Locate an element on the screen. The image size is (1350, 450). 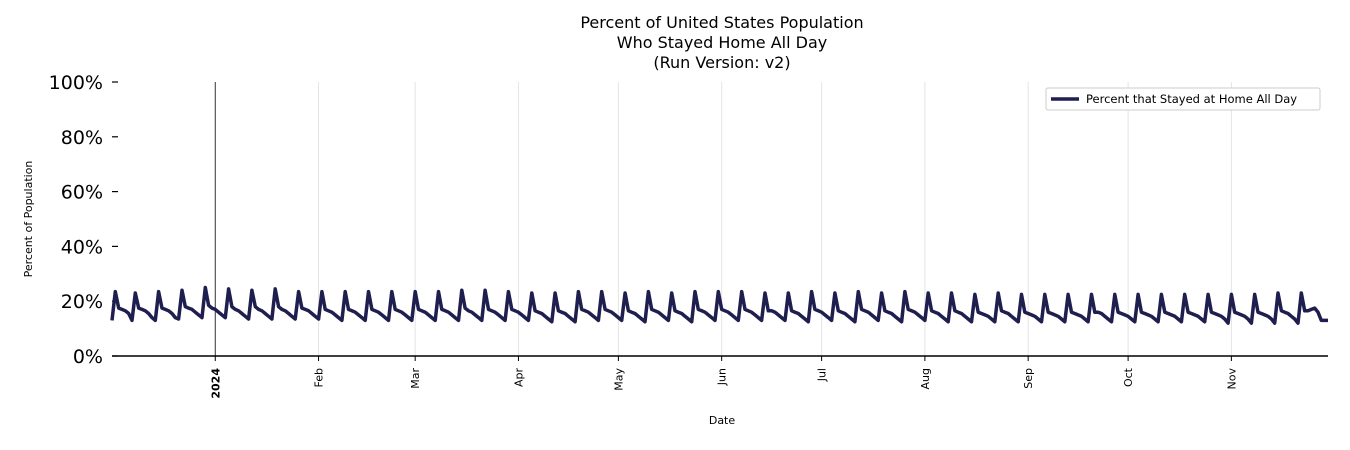
y-axis: 0% 20% 40% 60% 80% 100% is located at coordinates (83, 220).